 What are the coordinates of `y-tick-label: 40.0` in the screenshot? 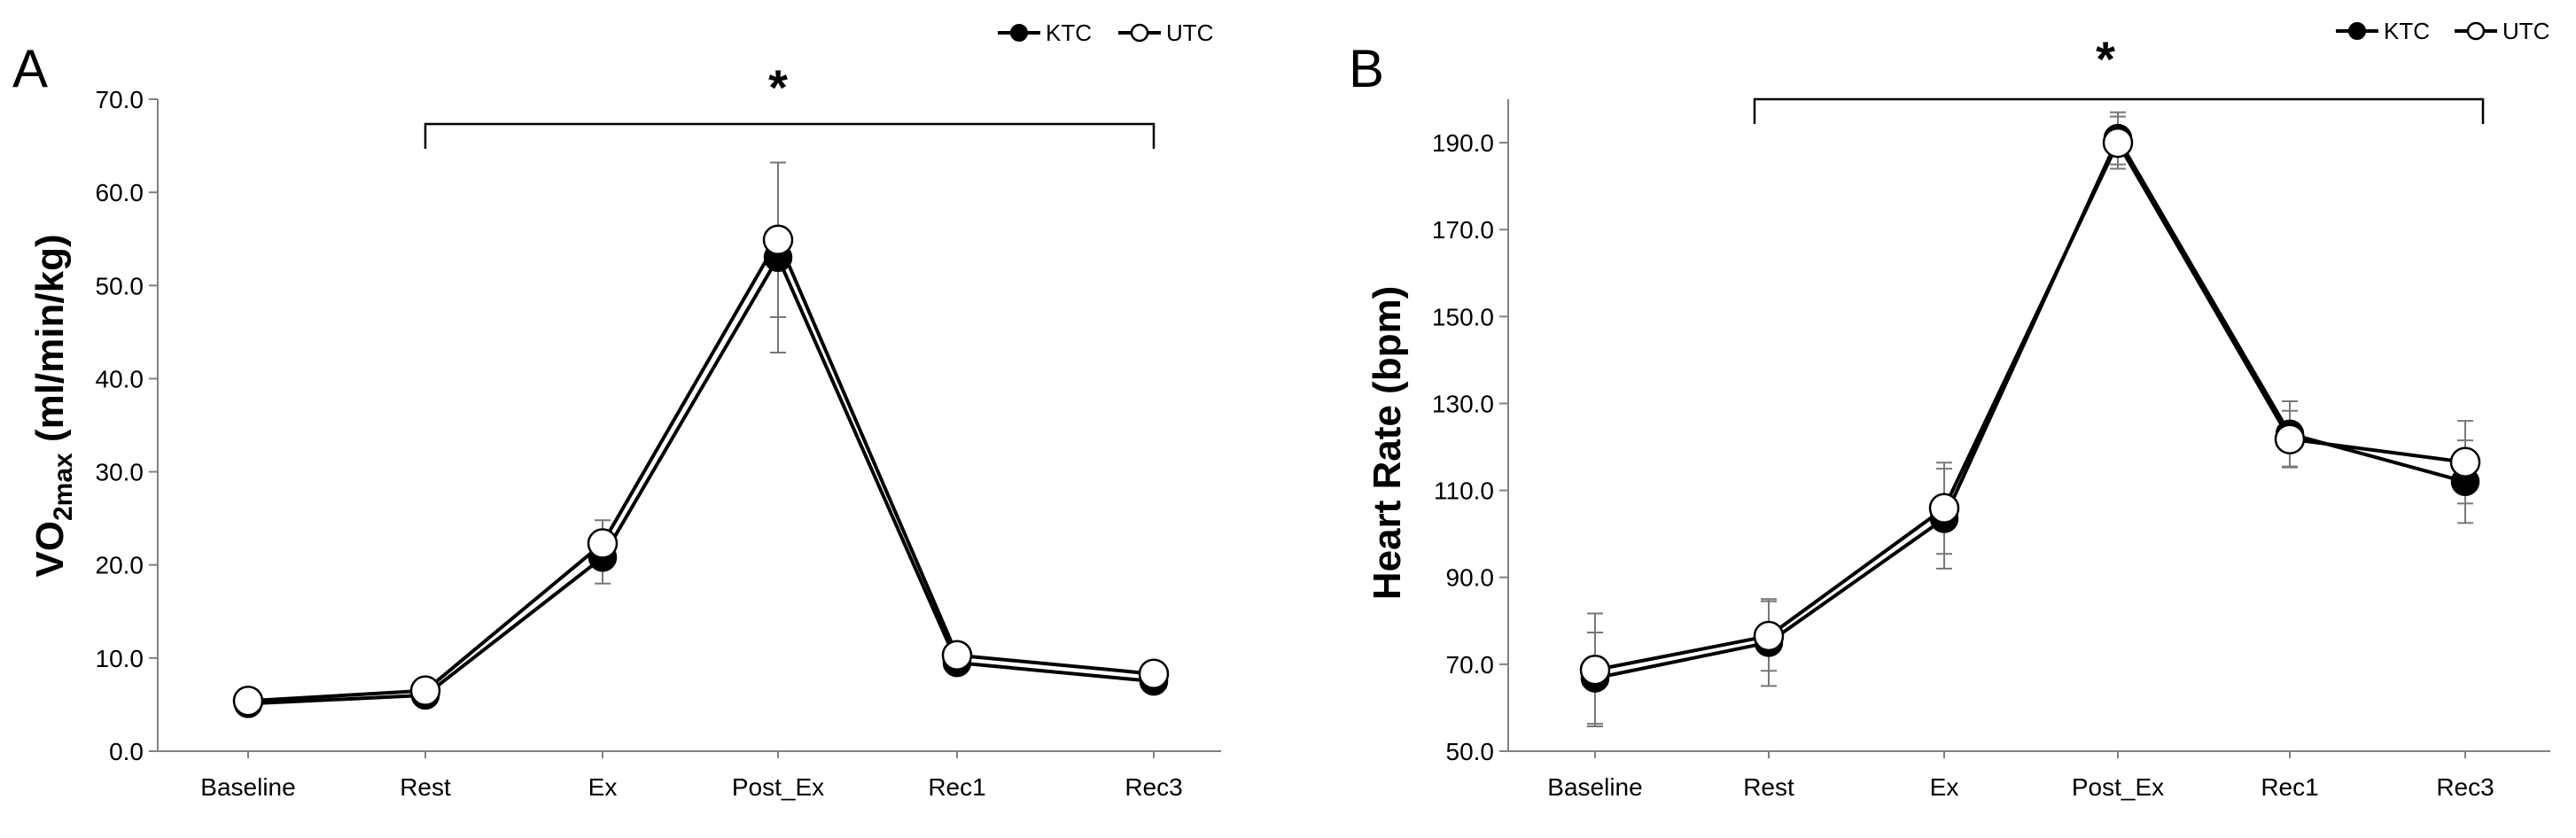 It's located at (120, 379).